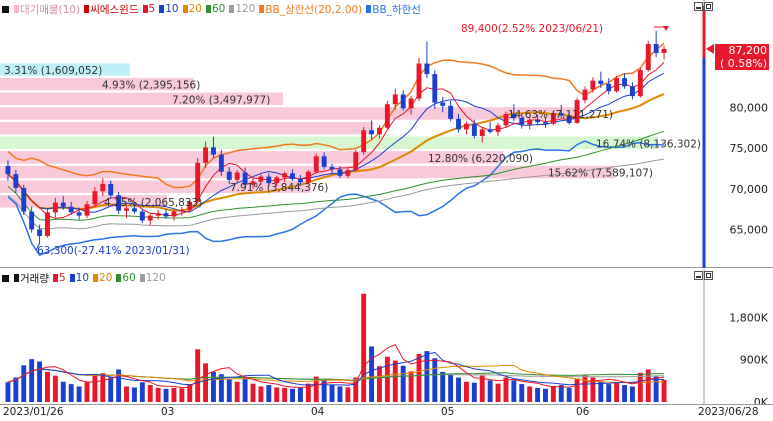 The width and height of the screenshot is (773, 421). What do you see at coordinates (47, 9) in the screenshot?
I see `legend-item: 대기매물(10)` at bounding box center [47, 9].